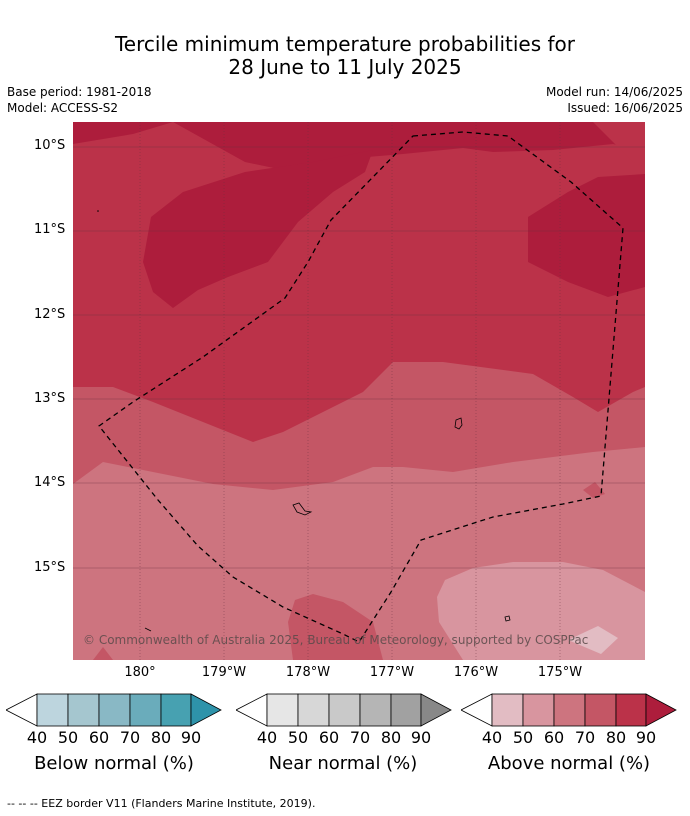 Image resolution: width=690 pixels, height=816 pixels. What do you see at coordinates (614, 92) in the screenshot?
I see `model-run: Model run: 14/06/2025` at bounding box center [614, 92].